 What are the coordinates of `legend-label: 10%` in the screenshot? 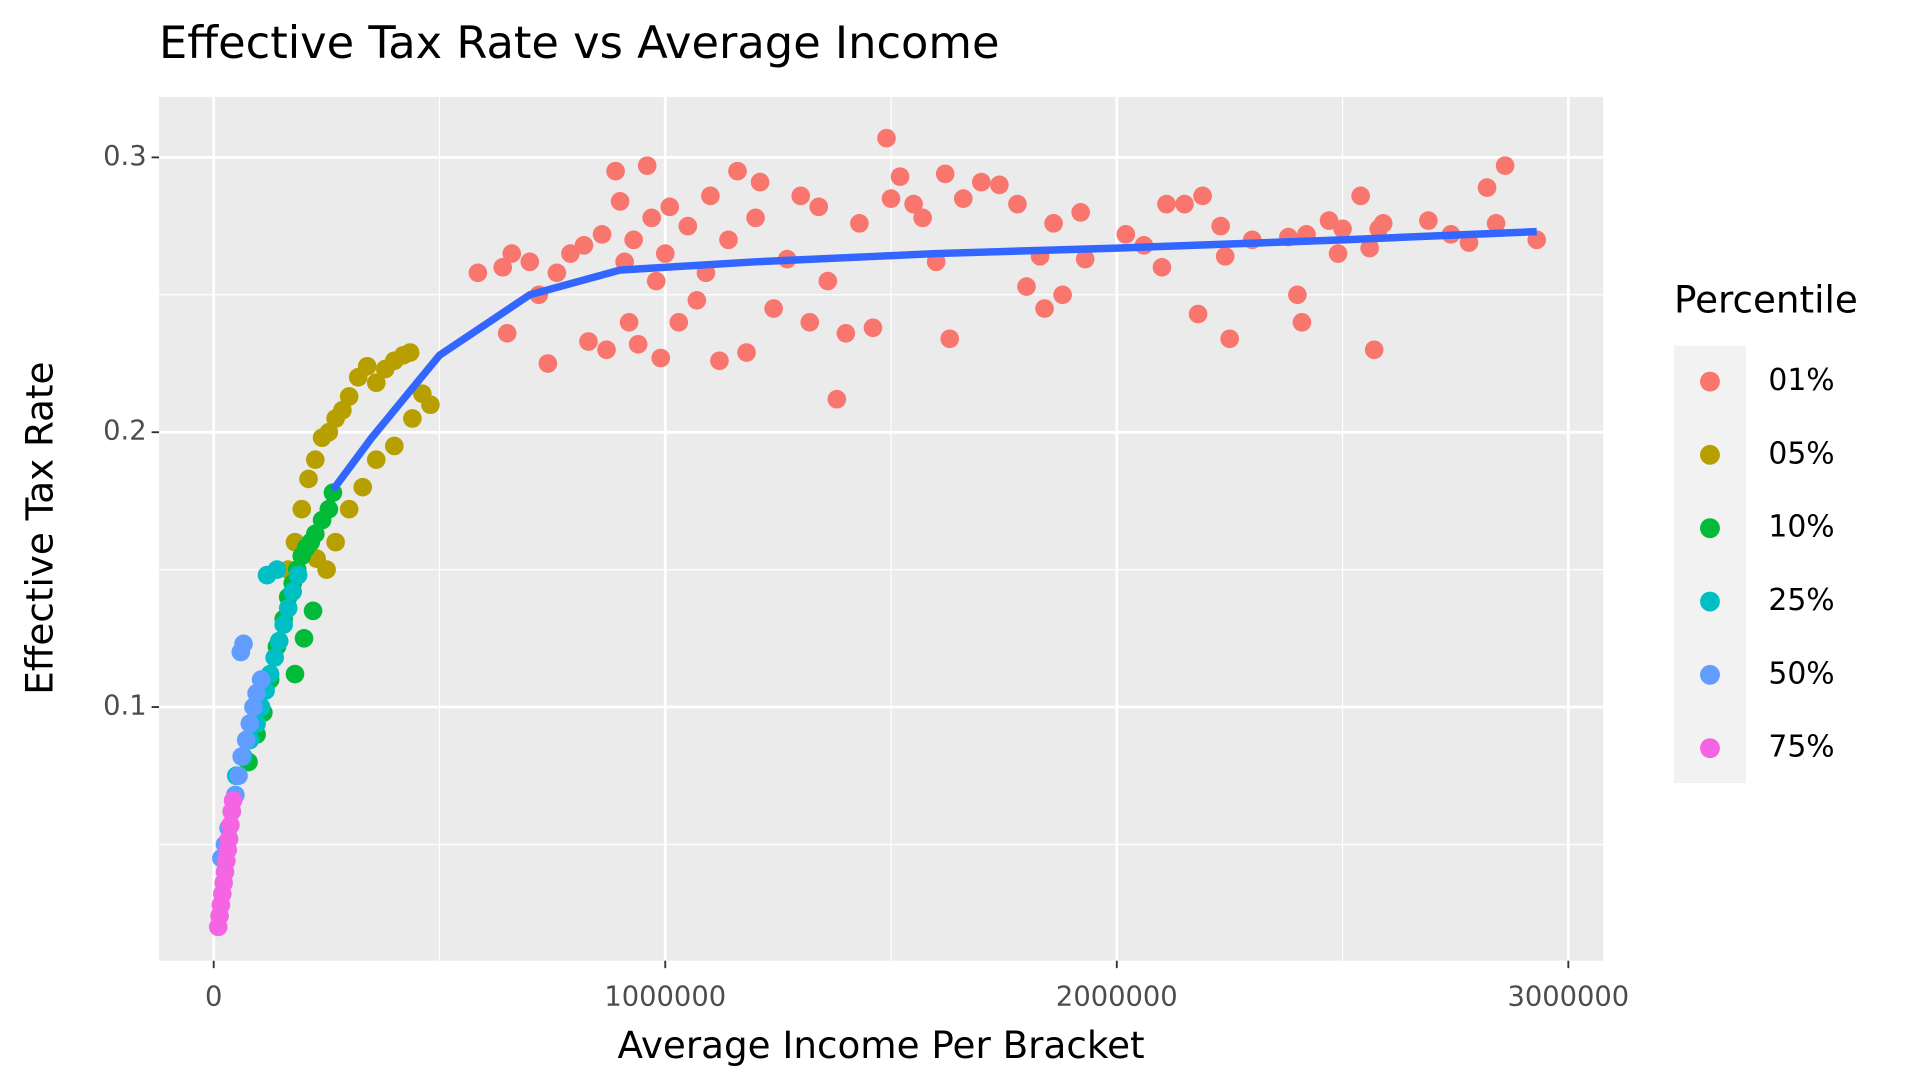 It's located at (1801, 527).